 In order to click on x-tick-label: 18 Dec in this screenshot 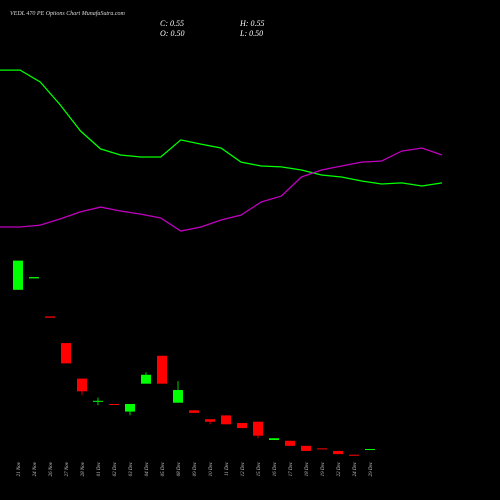, I will do `click(307, 468)`.